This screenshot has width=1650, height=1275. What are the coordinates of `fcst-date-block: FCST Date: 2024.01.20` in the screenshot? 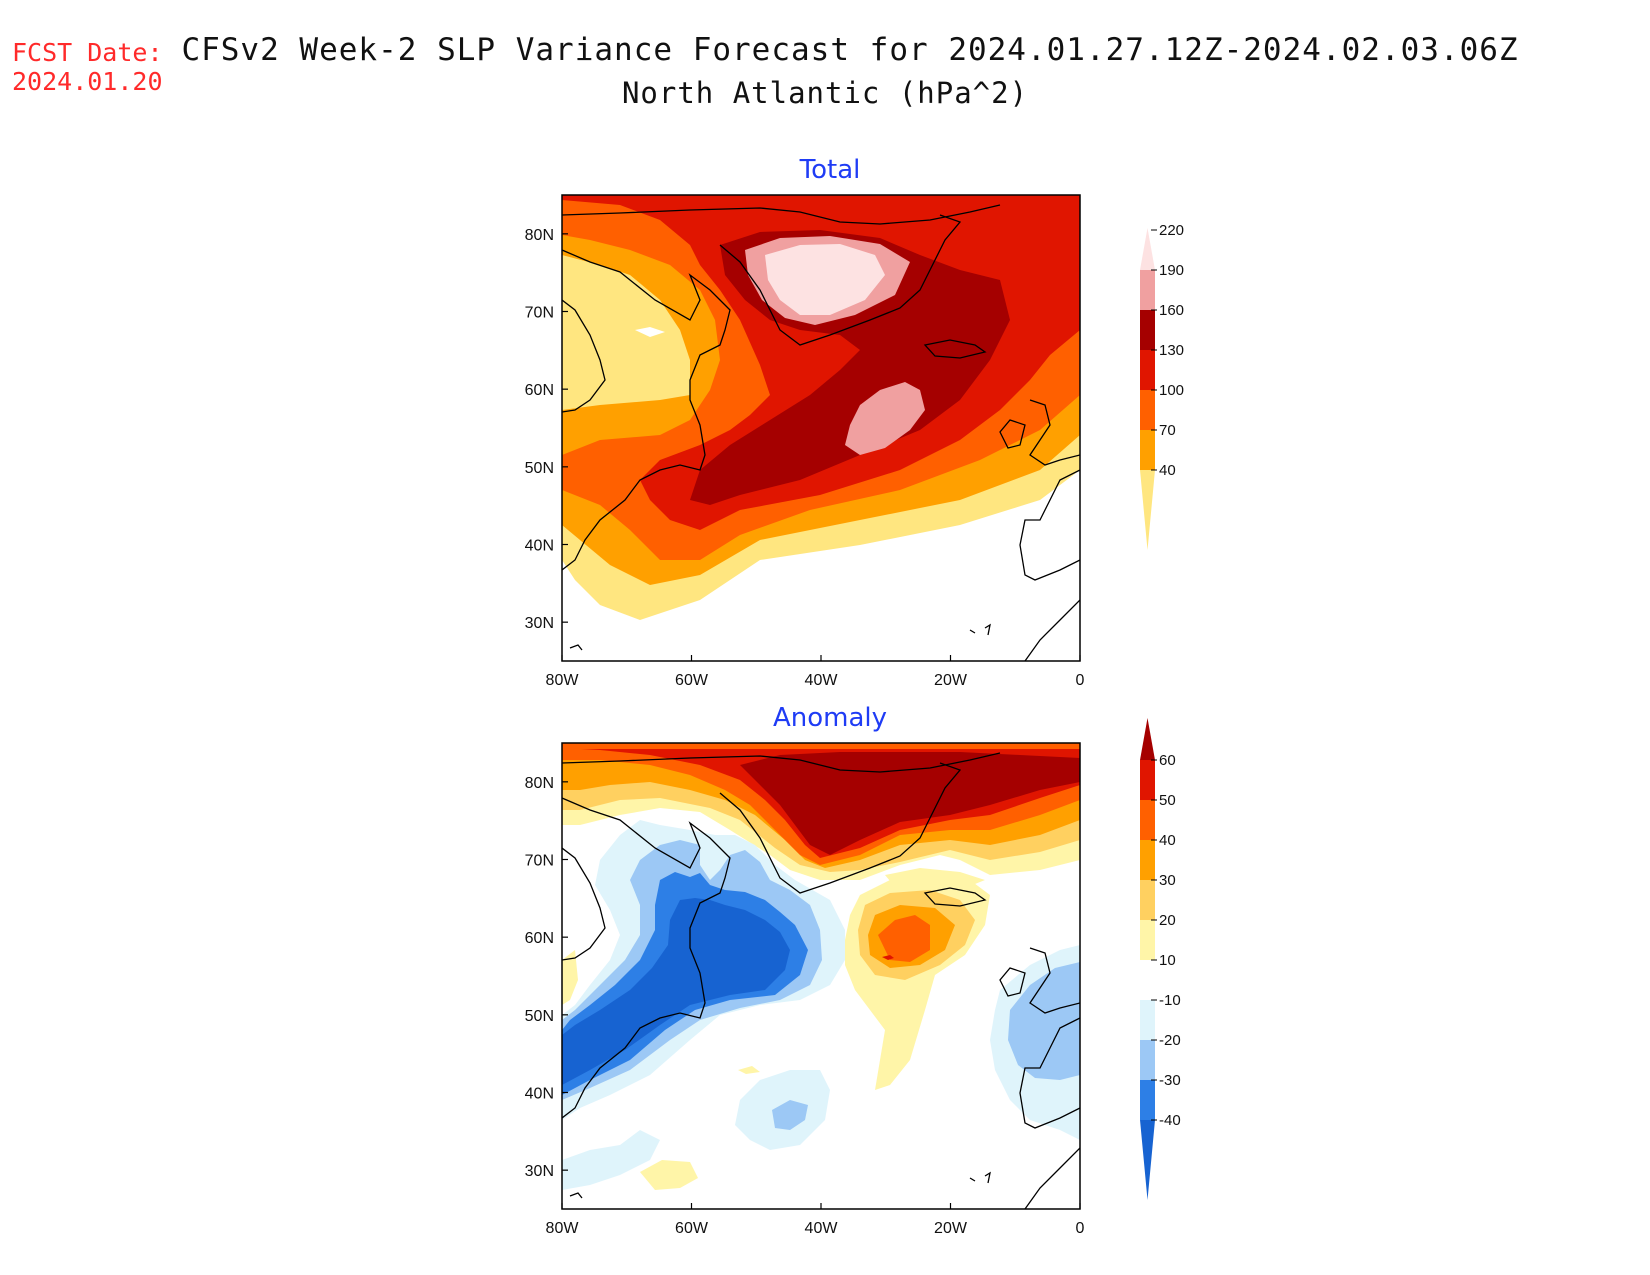 It's located at (87, 67).